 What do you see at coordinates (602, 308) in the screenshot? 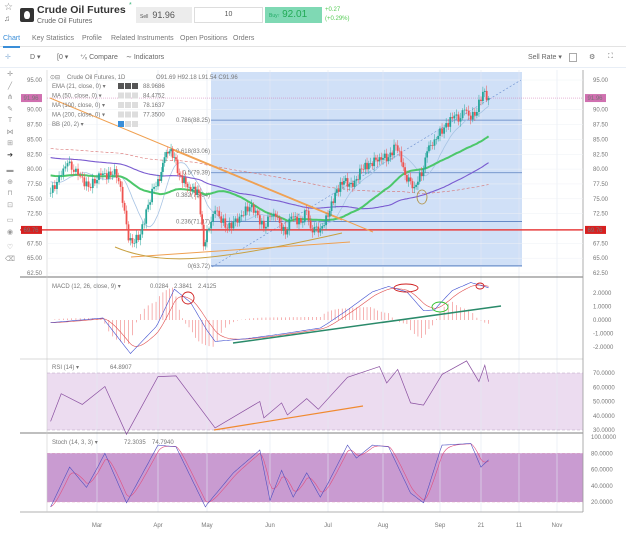
I see `macd-axis-label: 1.0000` at bounding box center [602, 308].